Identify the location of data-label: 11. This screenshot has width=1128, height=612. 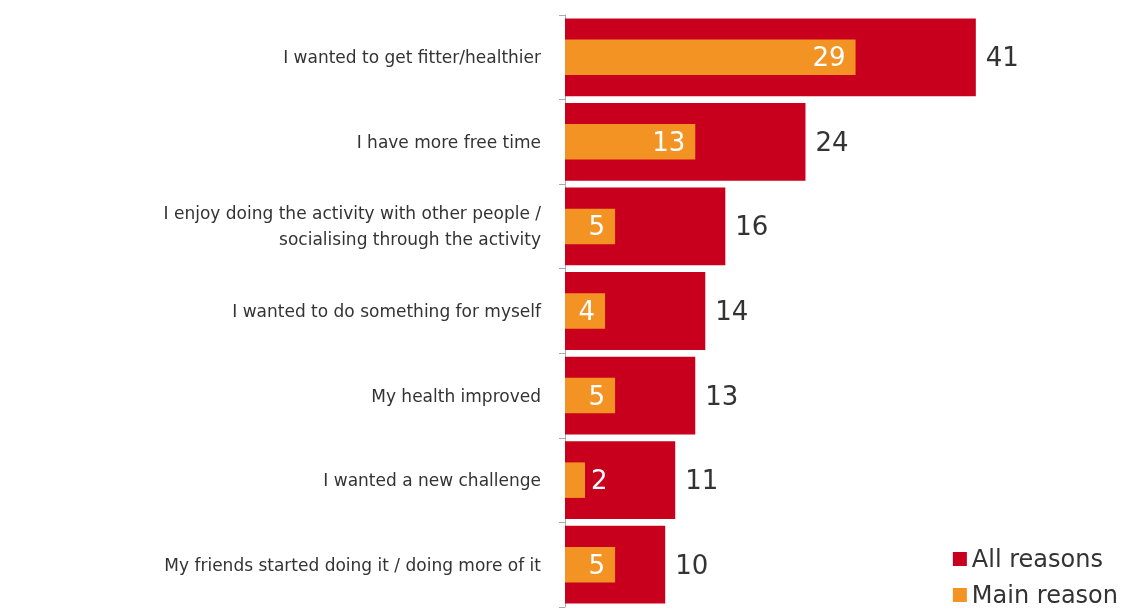
(702, 480).